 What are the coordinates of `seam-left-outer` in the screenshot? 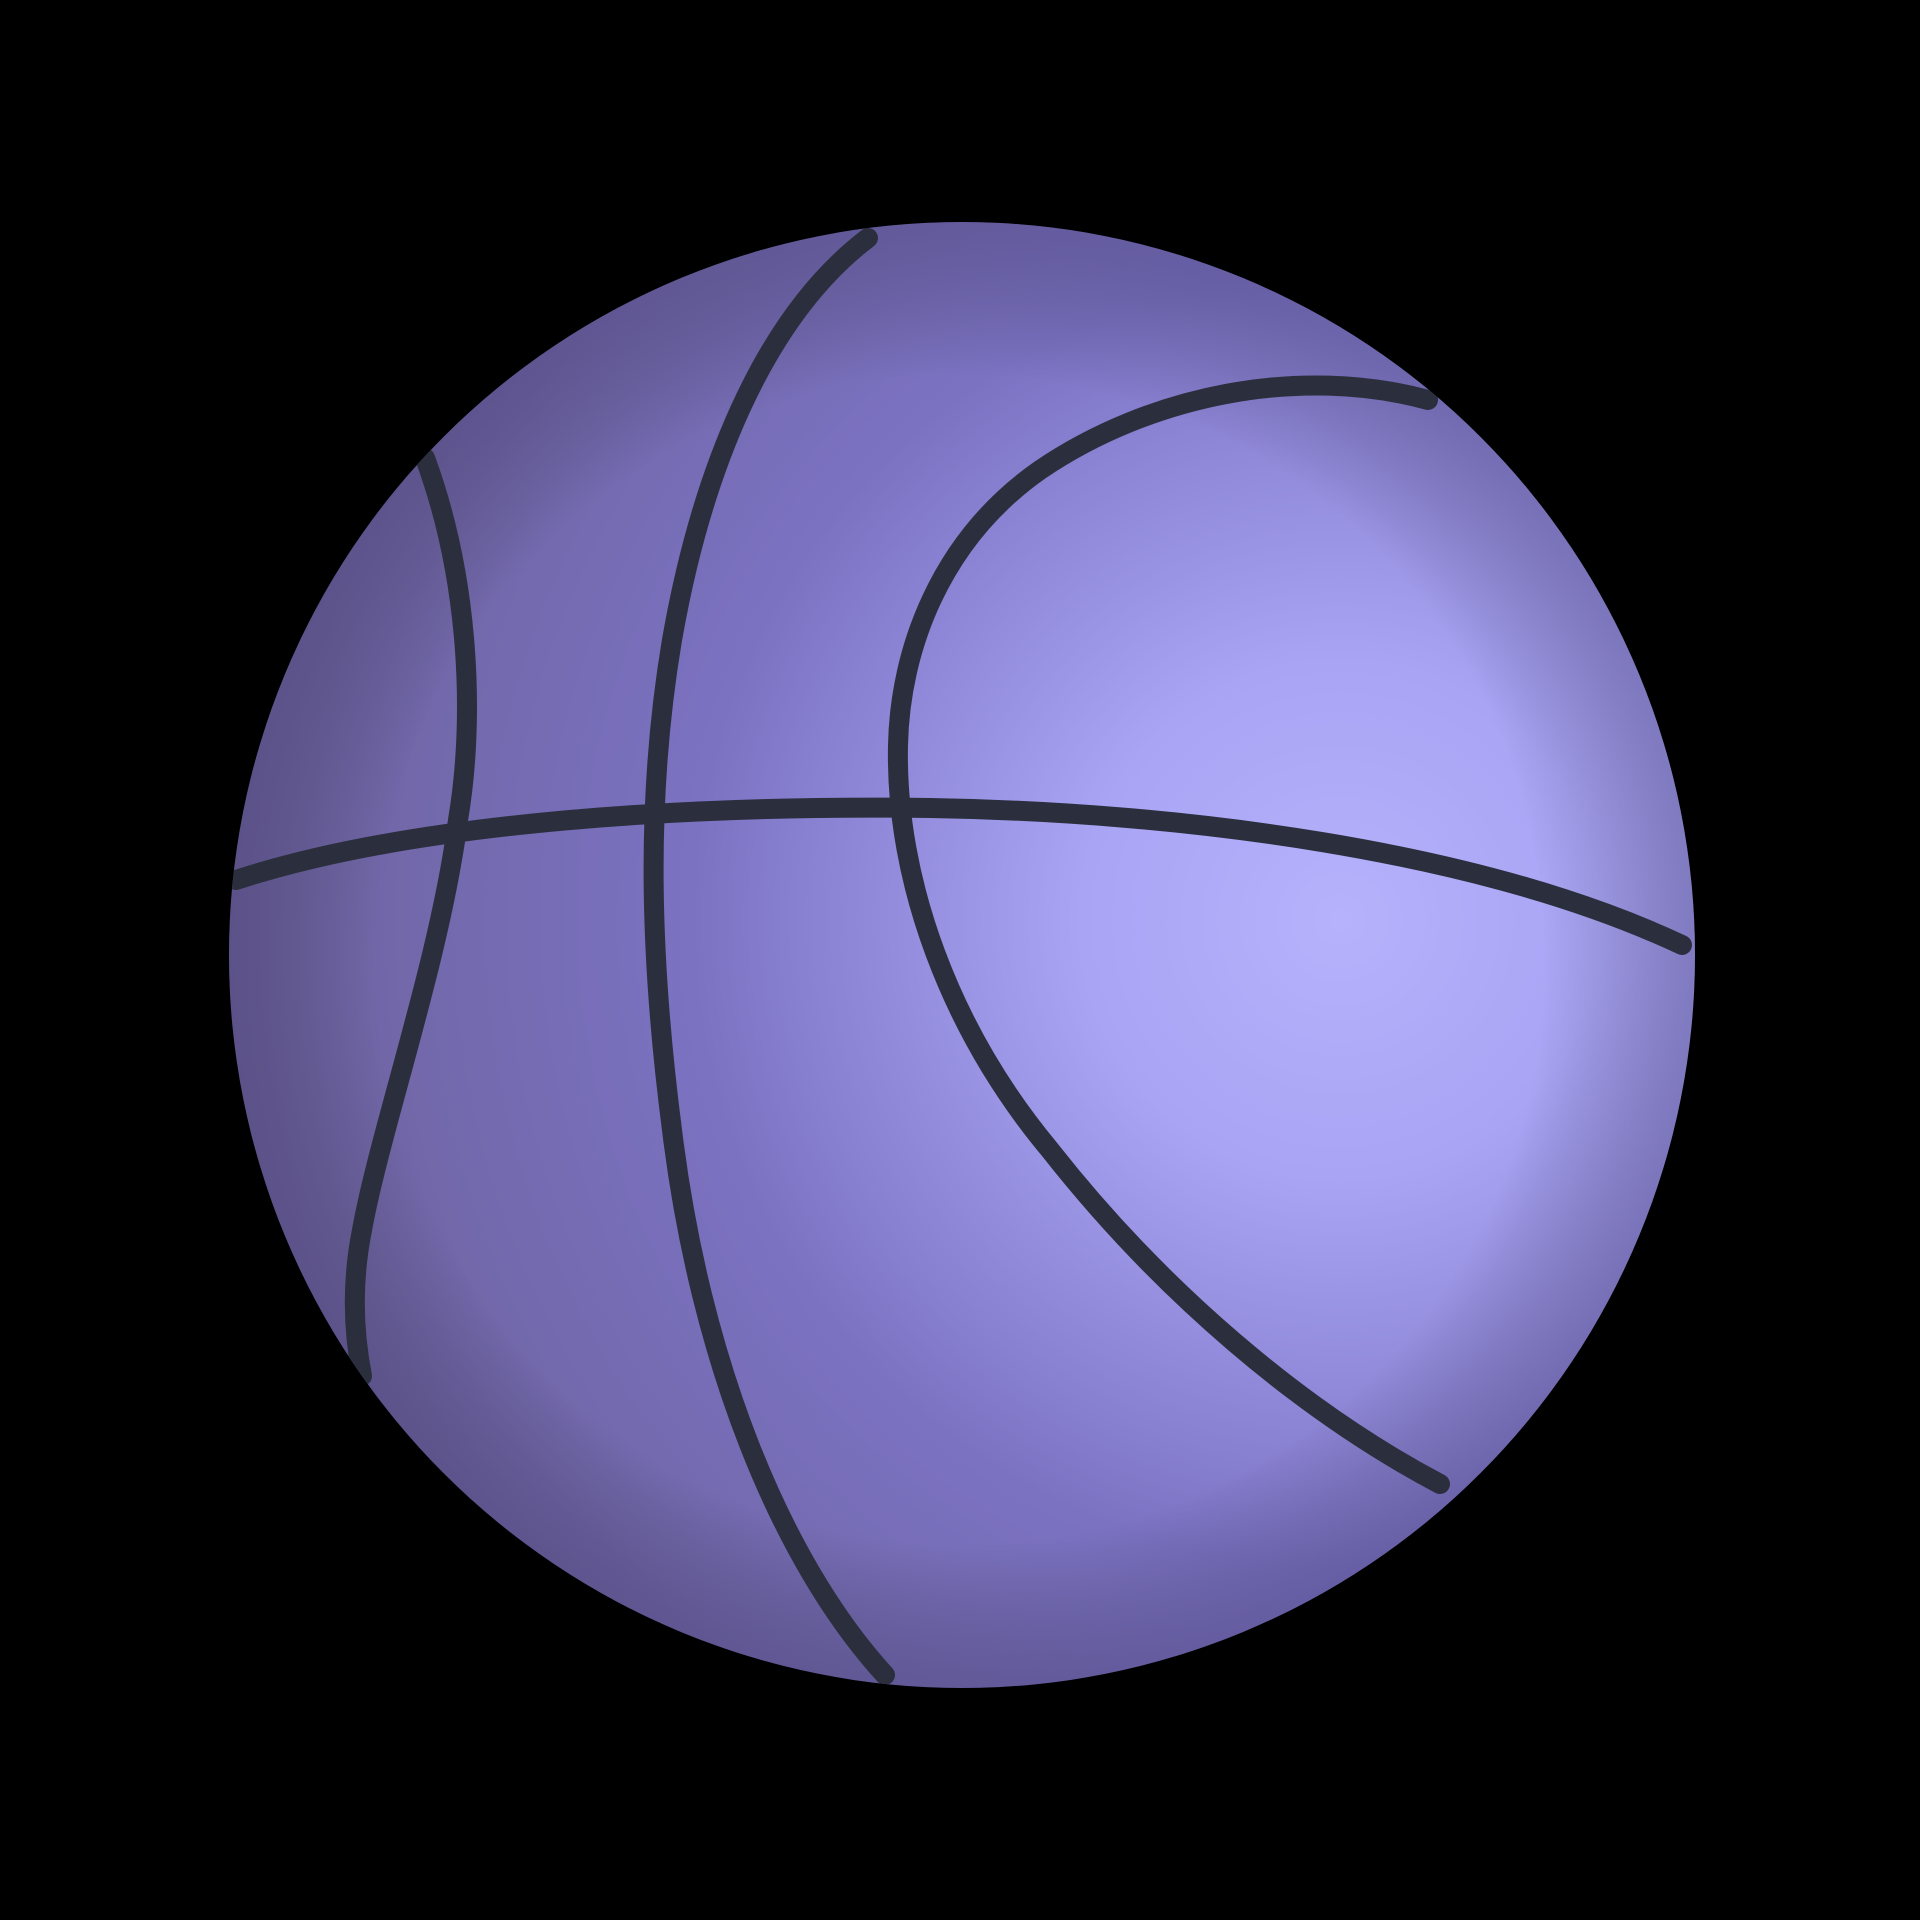 It's located at (410, 917).